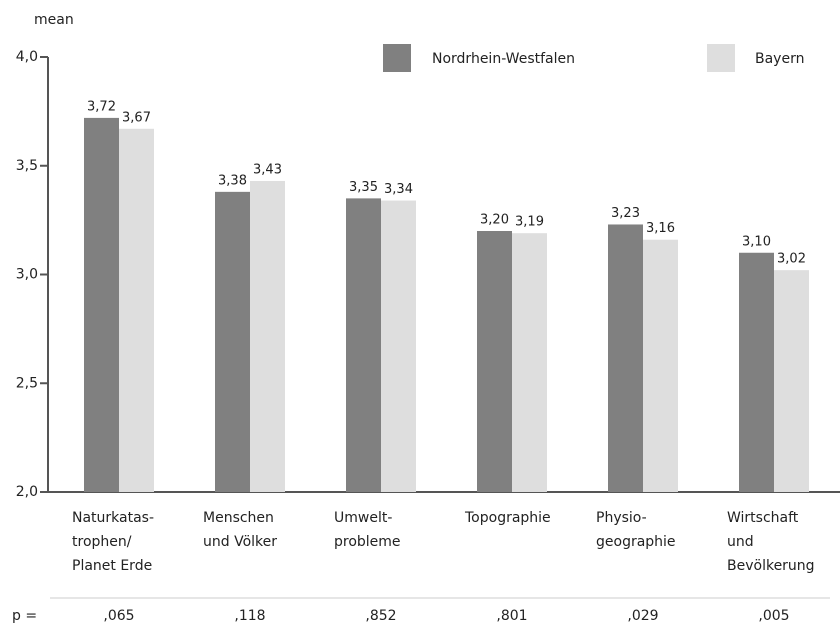 Image resolution: width=840 pixels, height=630 pixels. I want to click on x-tick-label: und Völker, so click(240, 542).